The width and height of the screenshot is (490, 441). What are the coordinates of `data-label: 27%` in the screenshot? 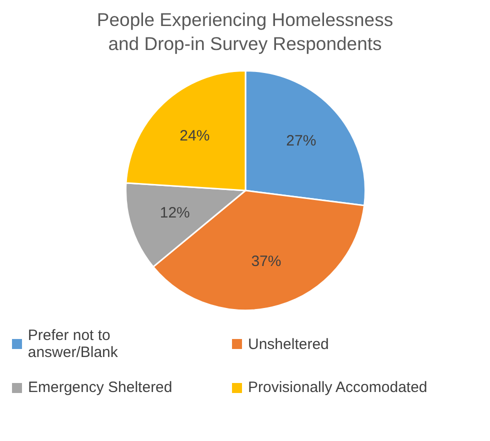 It's located at (301, 141).